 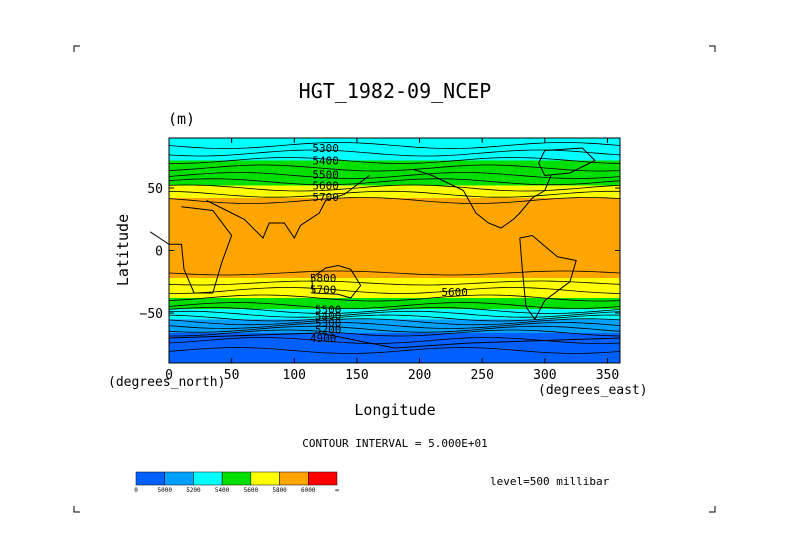 I want to click on contour-label-2: 5500, so click(x=325, y=174).